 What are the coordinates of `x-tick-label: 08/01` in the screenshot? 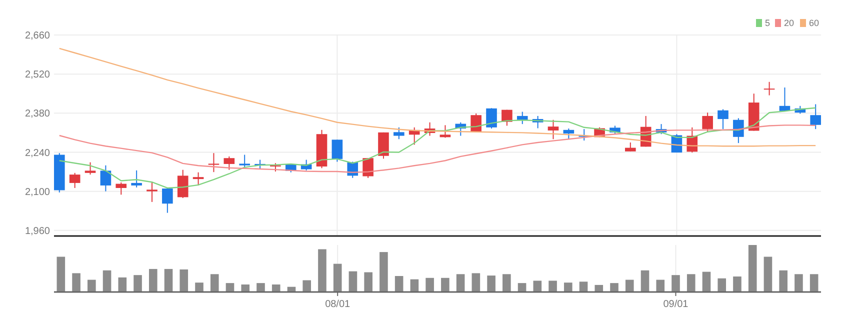 It's located at (338, 304).